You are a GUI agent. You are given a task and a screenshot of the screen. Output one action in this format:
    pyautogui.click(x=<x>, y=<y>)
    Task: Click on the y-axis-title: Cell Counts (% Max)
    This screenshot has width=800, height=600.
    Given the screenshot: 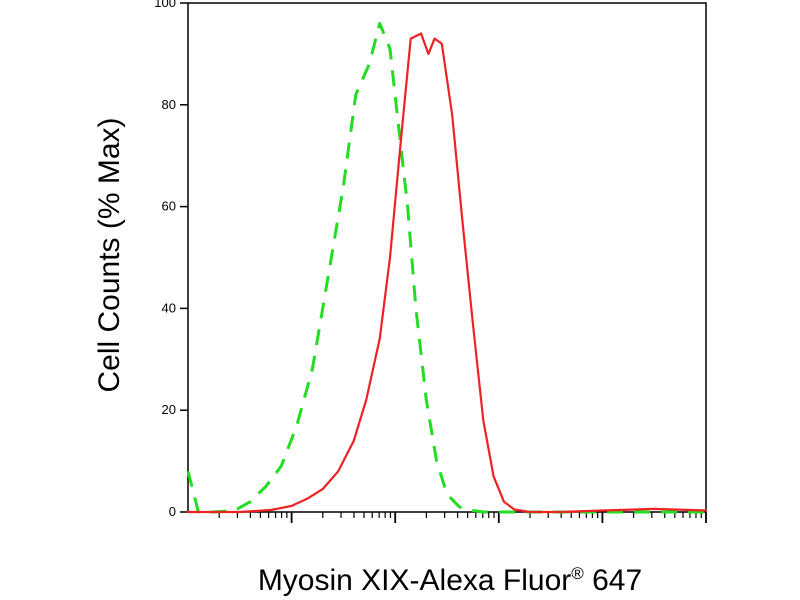 What is the action you would take?
    pyautogui.click(x=109, y=254)
    